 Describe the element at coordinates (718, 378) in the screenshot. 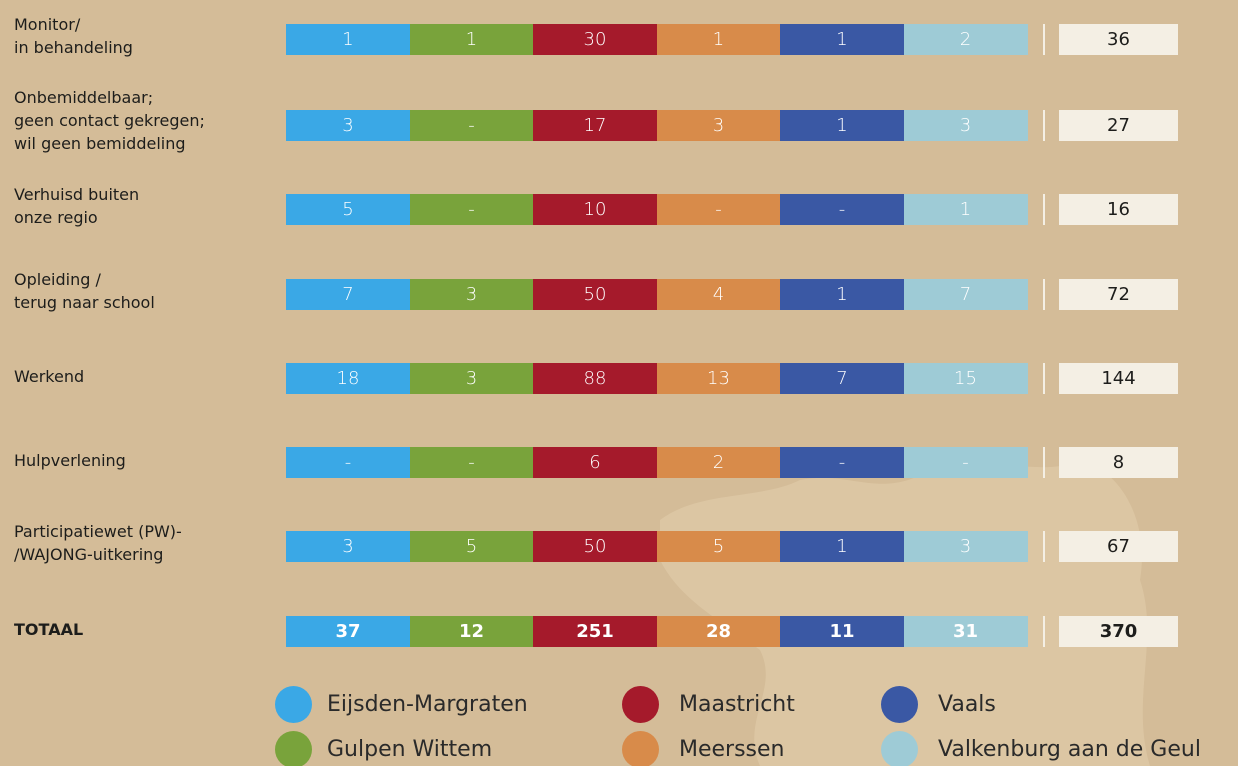

I see `cell: 13` at that location.